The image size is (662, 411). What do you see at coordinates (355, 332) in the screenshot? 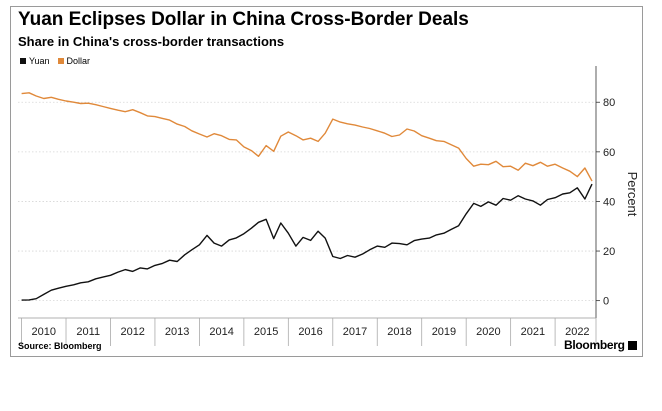
I see `x-tick-label: 2017` at bounding box center [355, 332].